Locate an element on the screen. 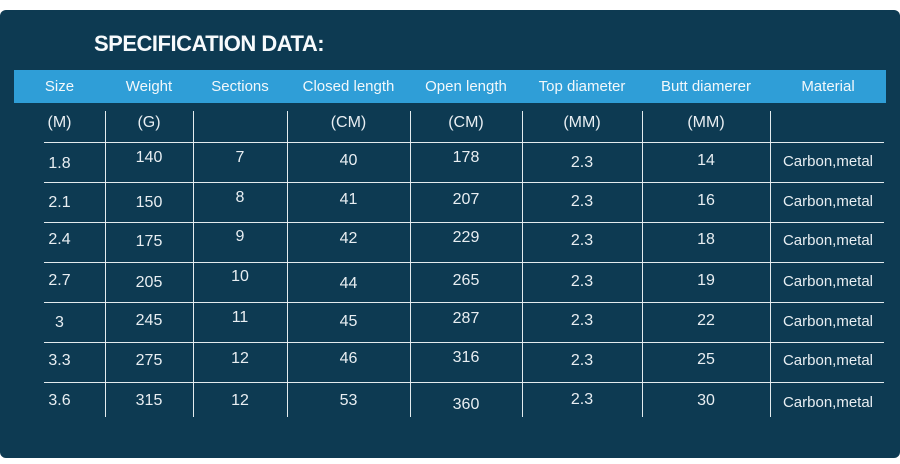 Image resolution: width=900 pixels, height=464 pixels. cell-closed-length: 41 is located at coordinates (348, 199).